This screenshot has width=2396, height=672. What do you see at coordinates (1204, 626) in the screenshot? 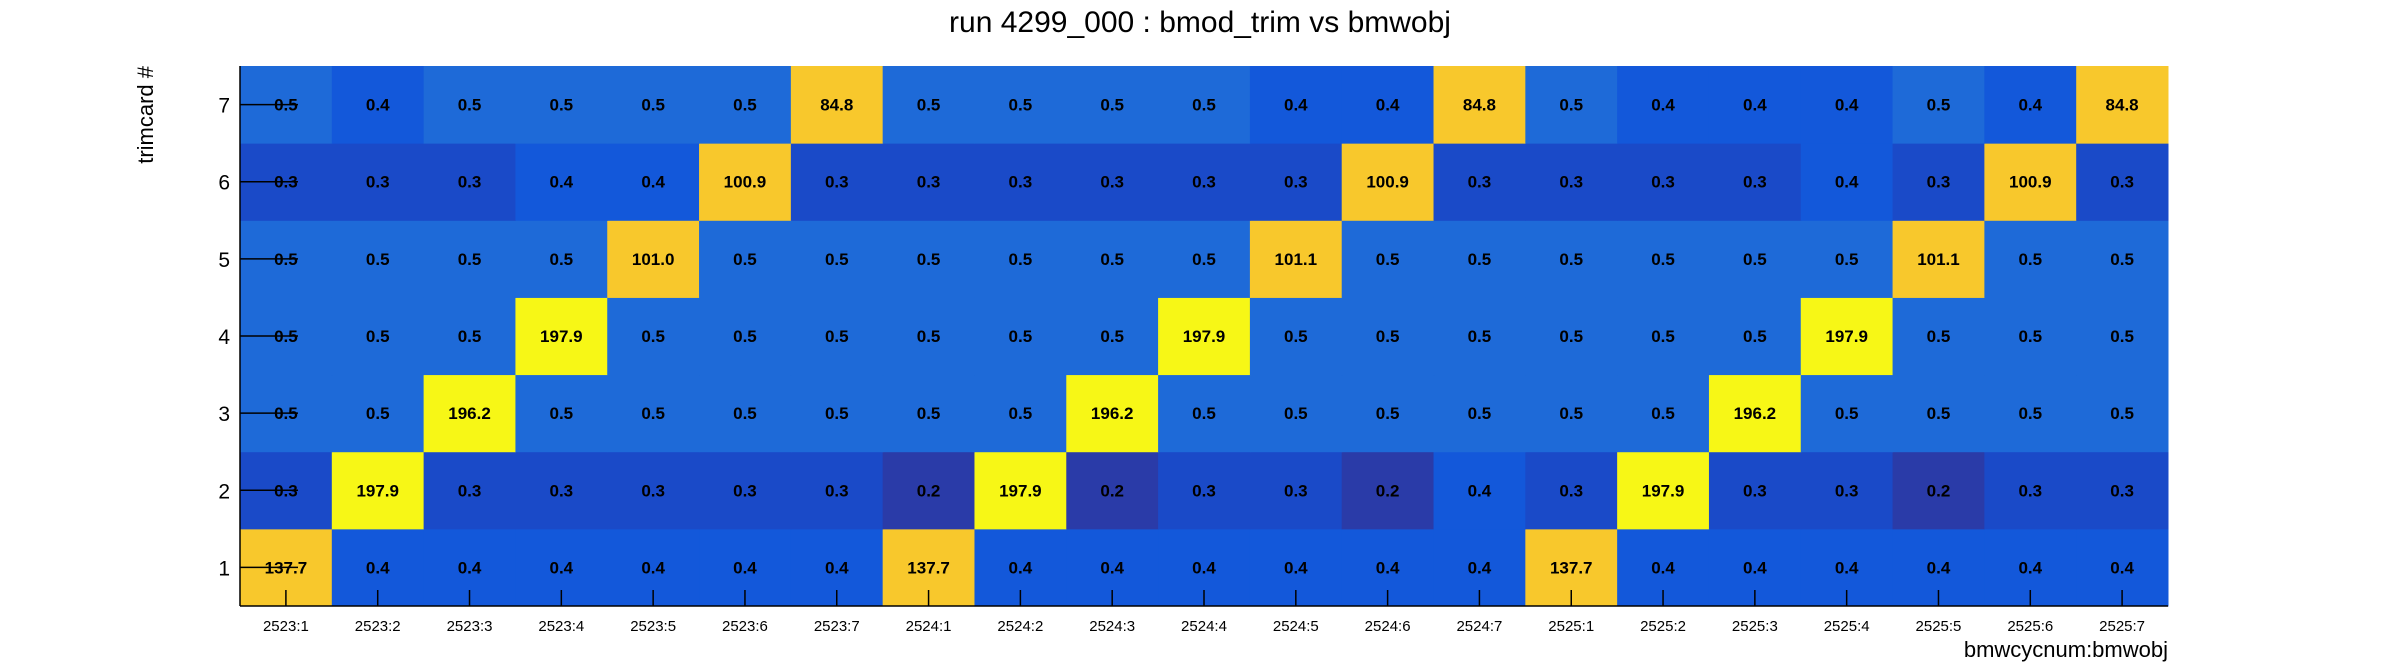
I see `x-tick-label: 2524:4` at bounding box center [1204, 626].